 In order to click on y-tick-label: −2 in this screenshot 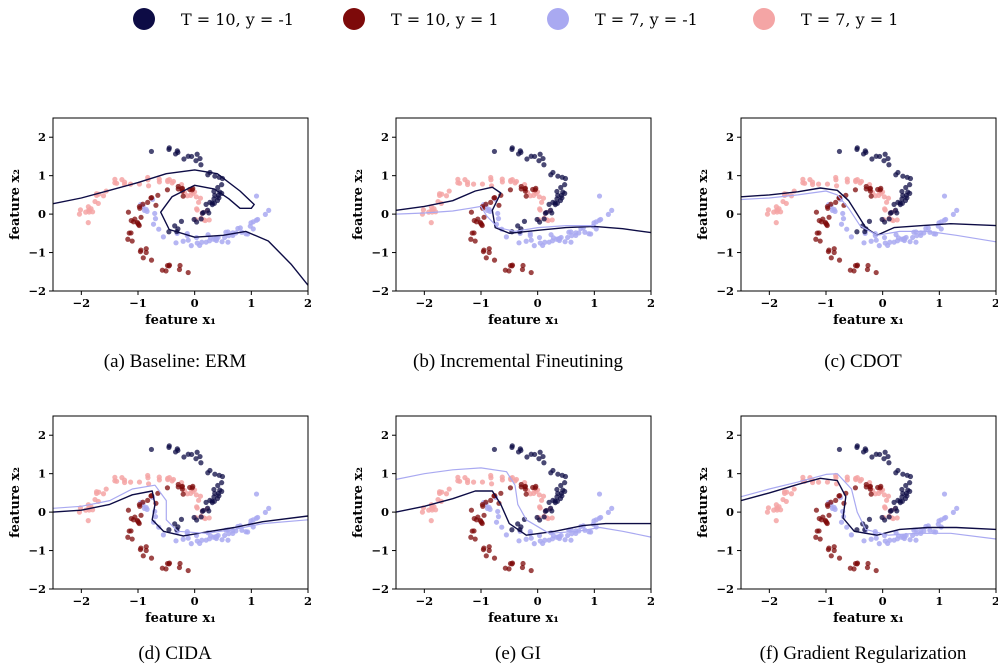, I will do `click(725, 291)`.